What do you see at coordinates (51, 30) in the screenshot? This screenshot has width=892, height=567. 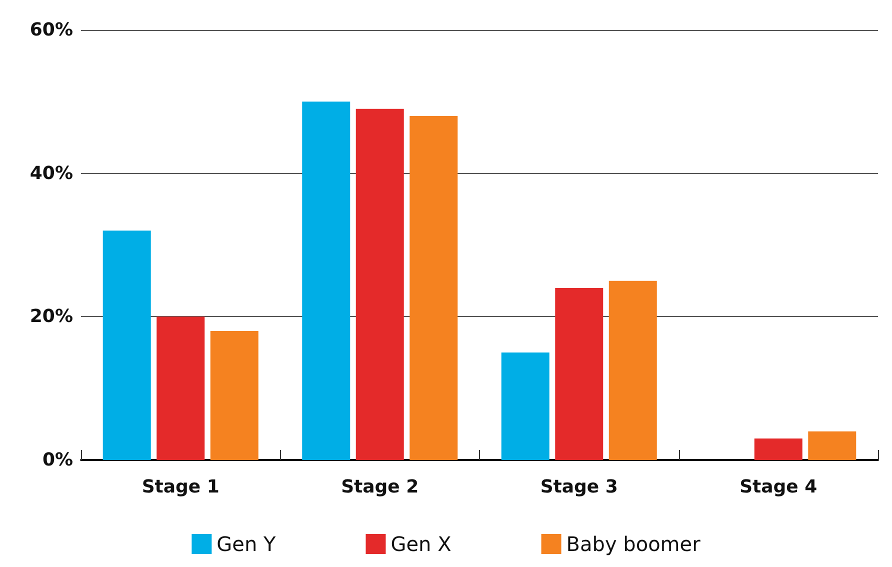 I see `y-tick-label: 60%` at bounding box center [51, 30].